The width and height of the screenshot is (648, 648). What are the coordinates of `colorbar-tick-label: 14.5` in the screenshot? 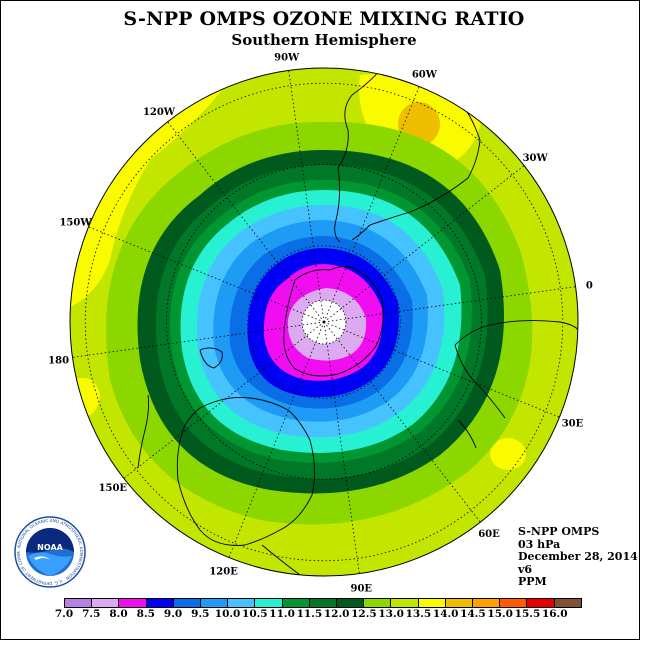 It's located at (473, 614).